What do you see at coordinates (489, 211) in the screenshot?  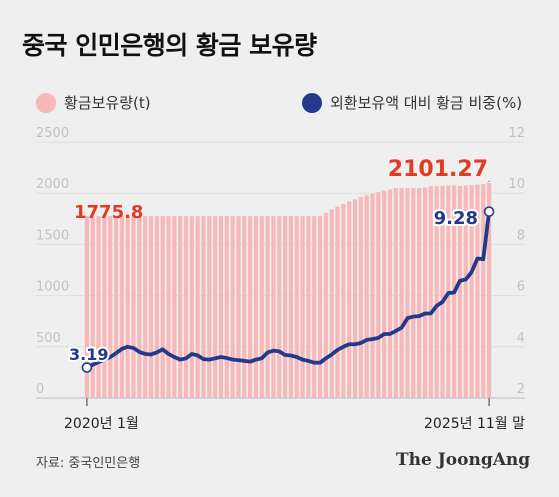 I see `ratio-end-marker` at bounding box center [489, 211].